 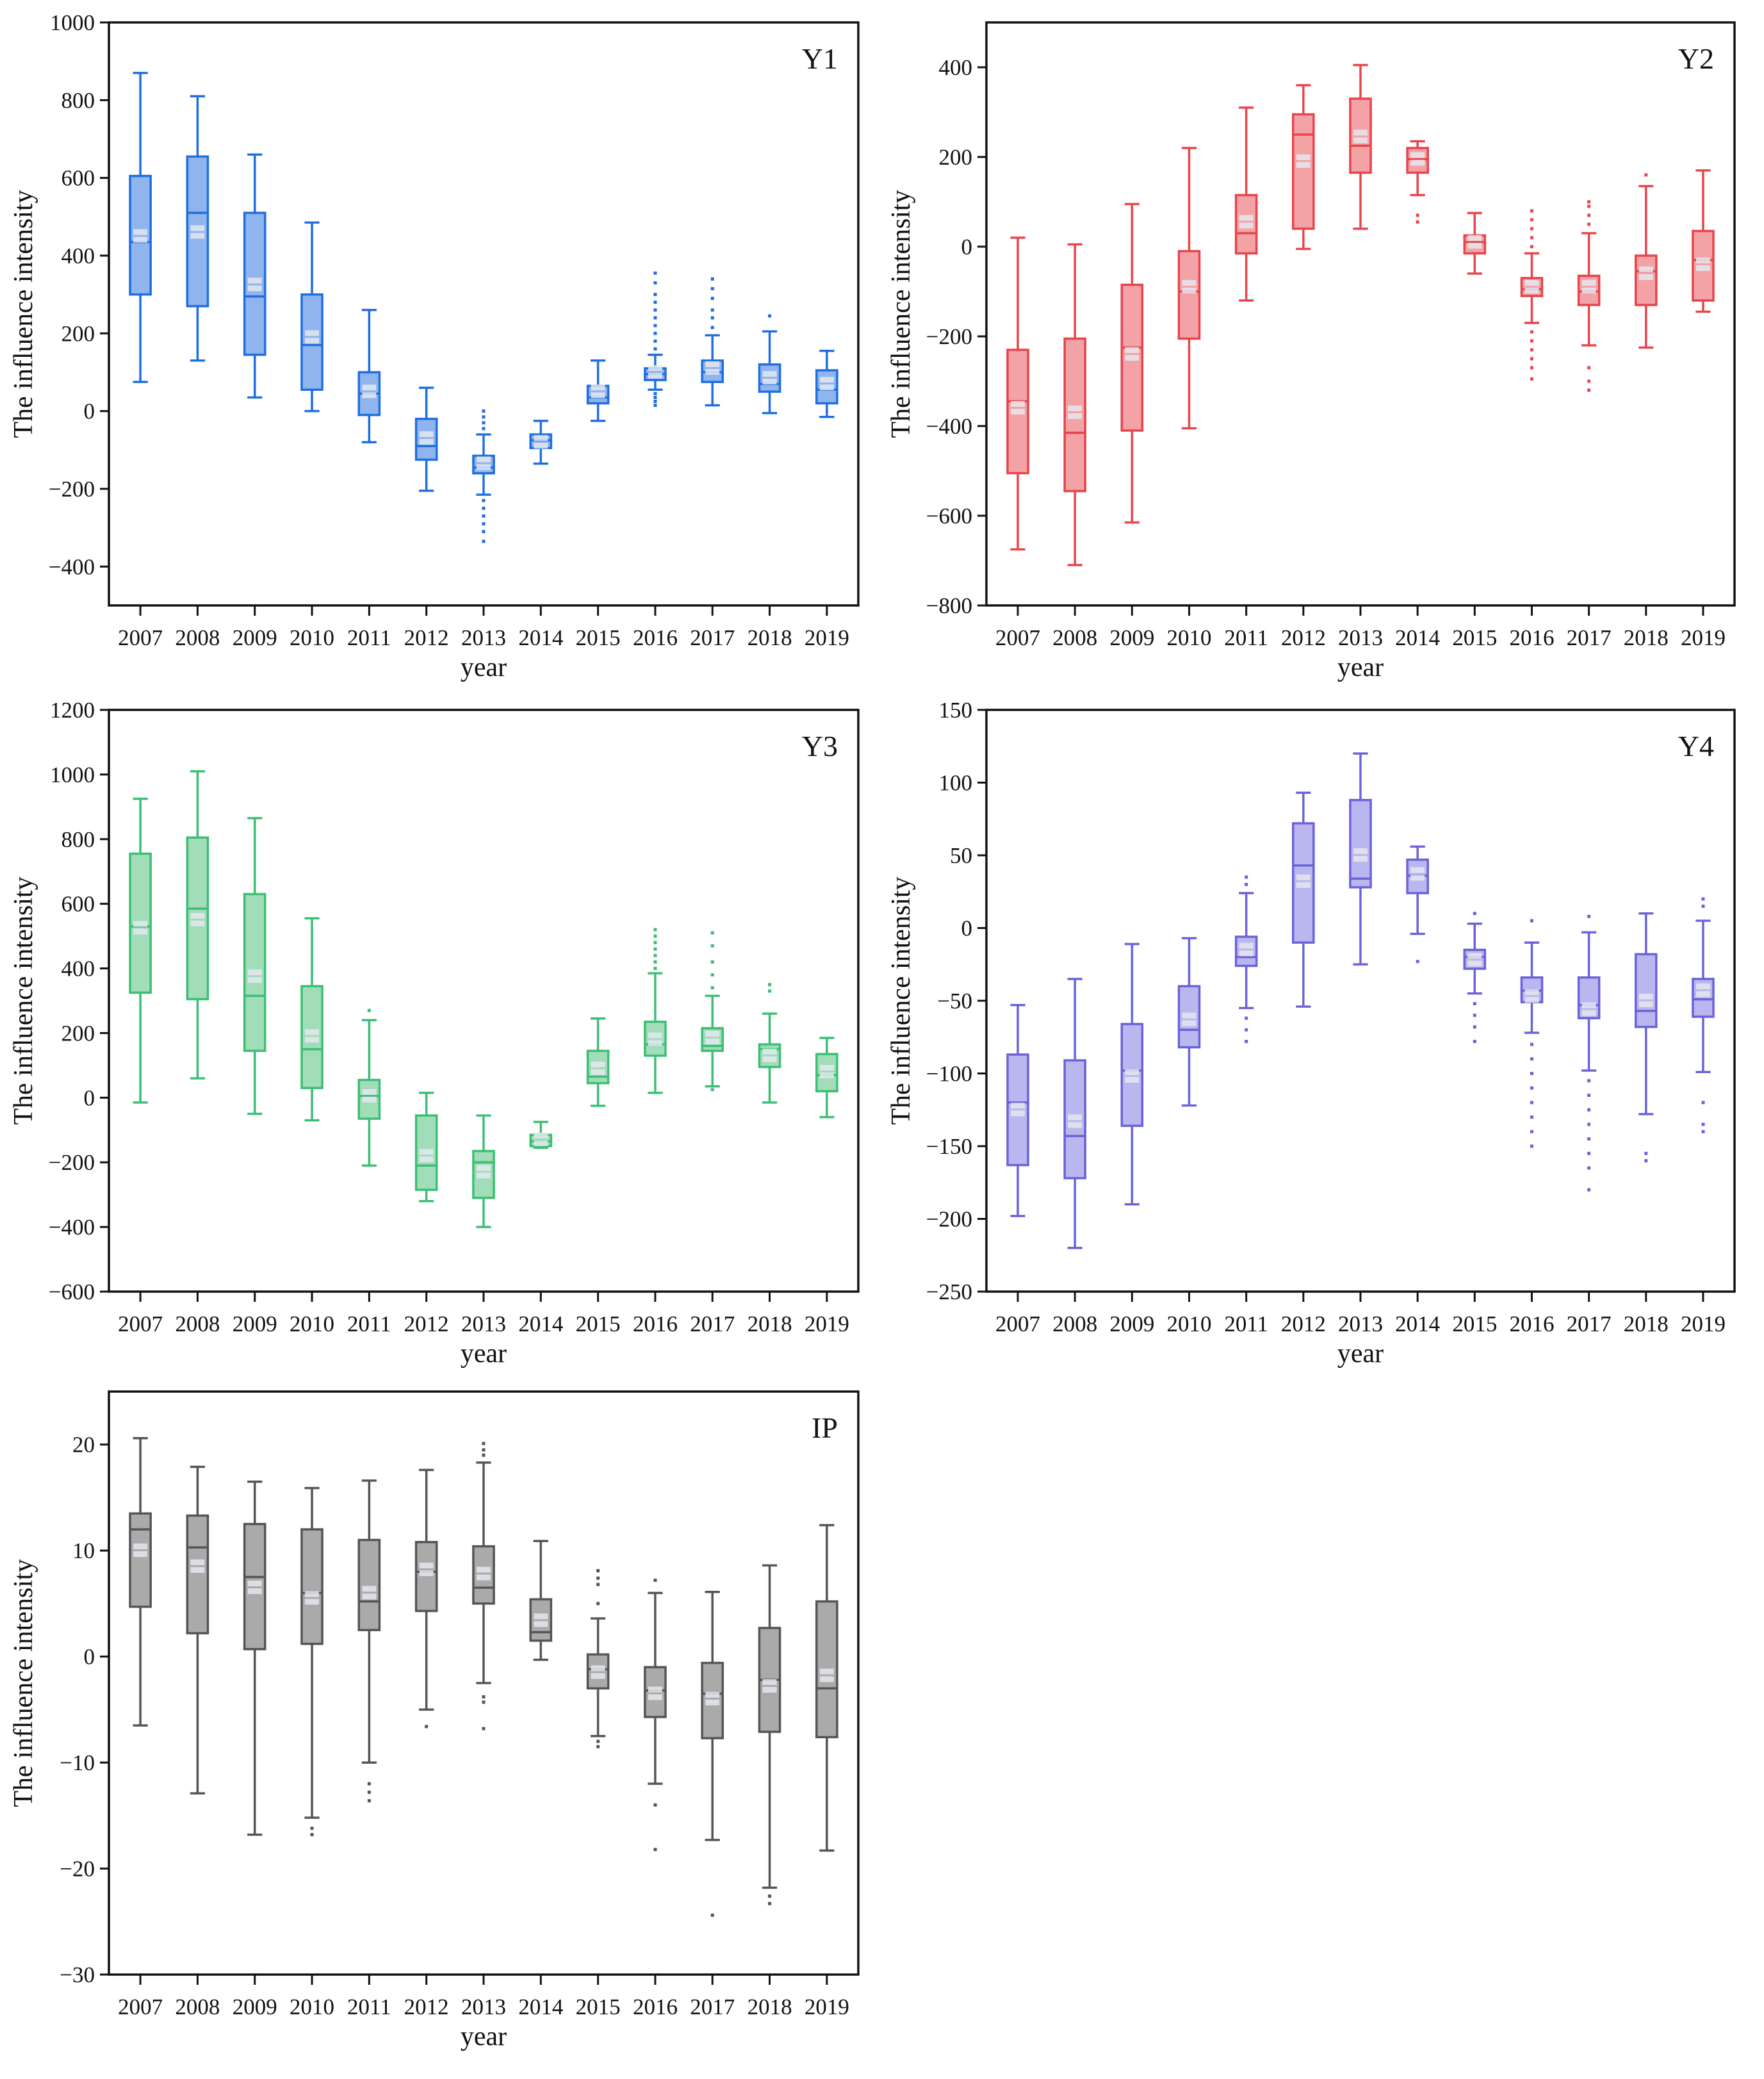 I want to click on x-tick-label: 2017, so click(x=1589, y=638).